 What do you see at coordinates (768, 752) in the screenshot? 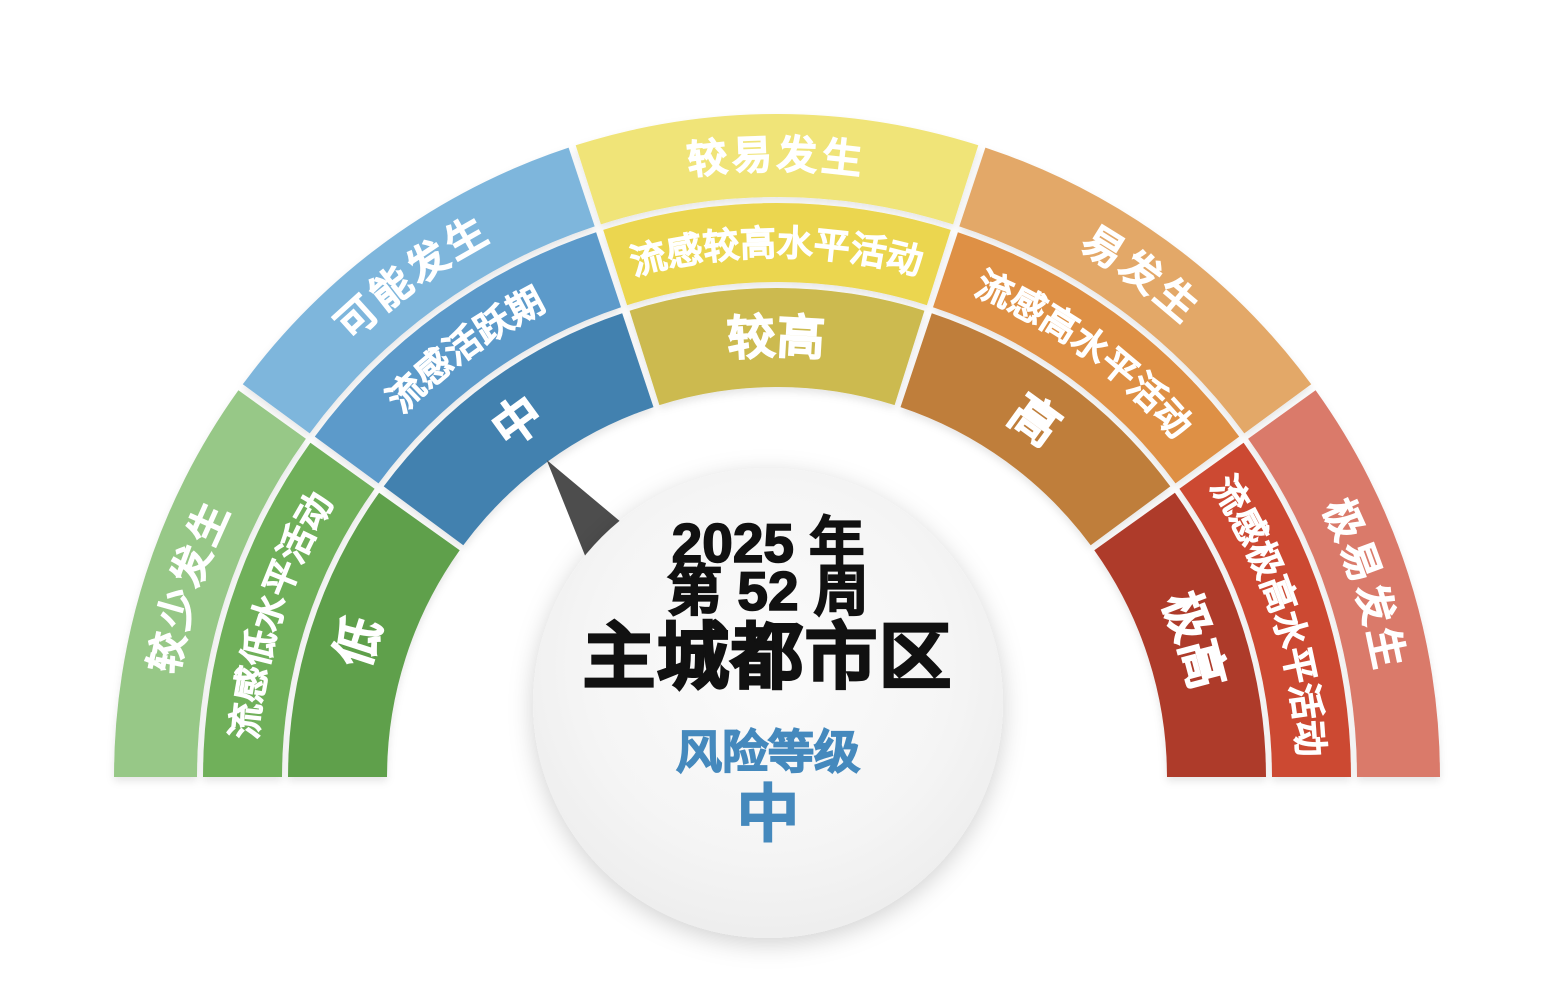
I see `center-risk-label: 风险等级` at bounding box center [768, 752].